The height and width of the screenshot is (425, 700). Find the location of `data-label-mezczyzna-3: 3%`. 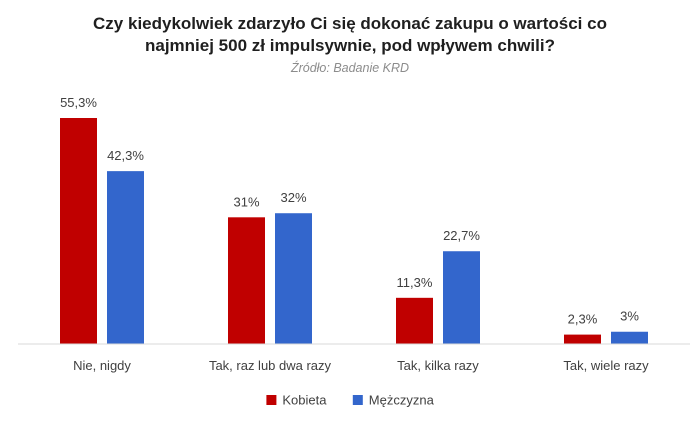

data-label-mezczyzna-3: 3% is located at coordinates (629, 316).